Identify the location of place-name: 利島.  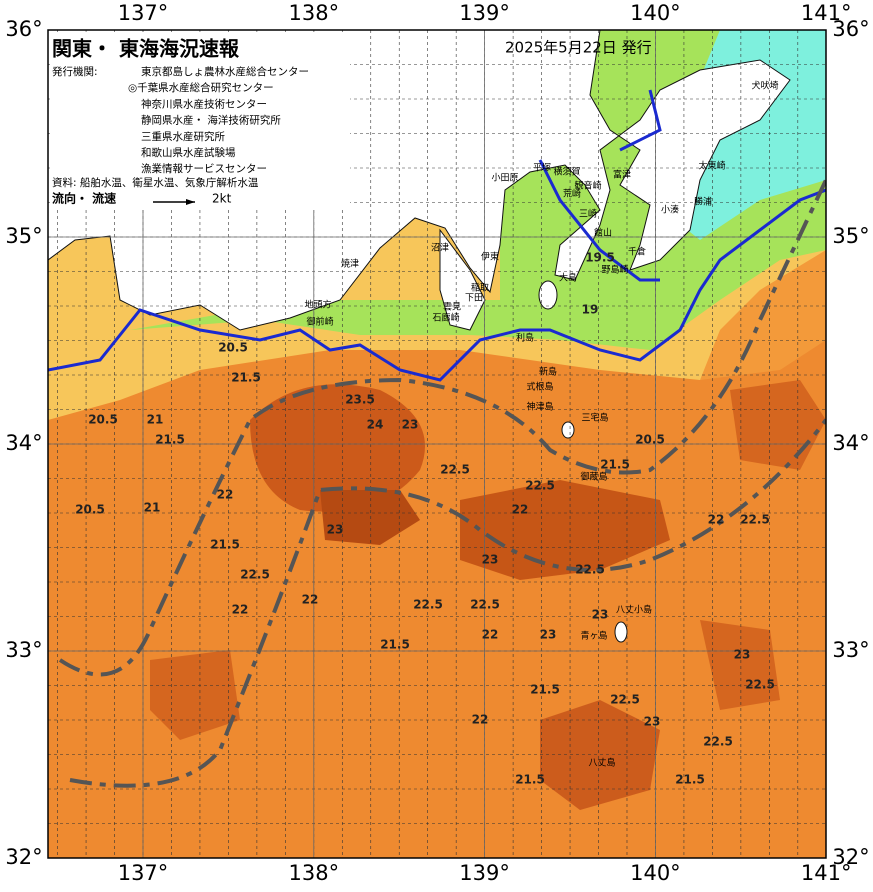
(525, 338).